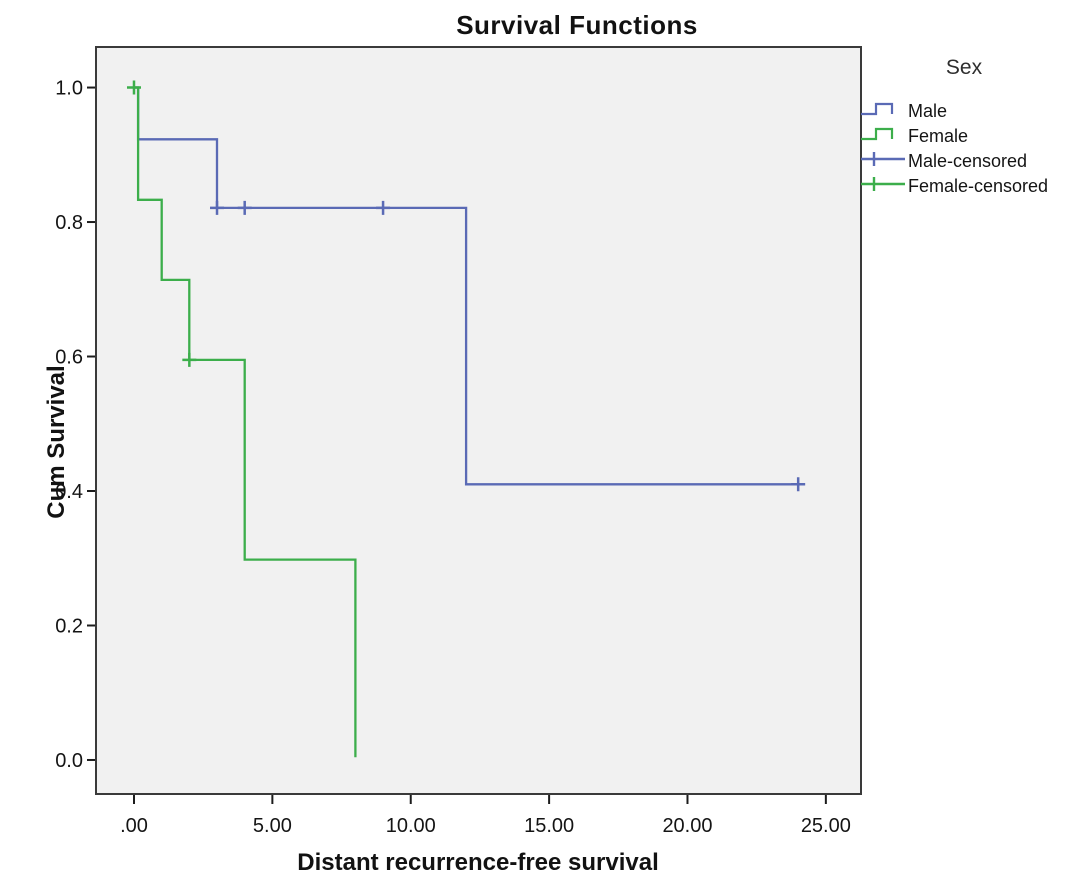 The width and height of the screenshot is (1076, 890). Describe the element at coordinates (411, 826) in the screenshot. I see `x-tick-label: 10.00` at that location.